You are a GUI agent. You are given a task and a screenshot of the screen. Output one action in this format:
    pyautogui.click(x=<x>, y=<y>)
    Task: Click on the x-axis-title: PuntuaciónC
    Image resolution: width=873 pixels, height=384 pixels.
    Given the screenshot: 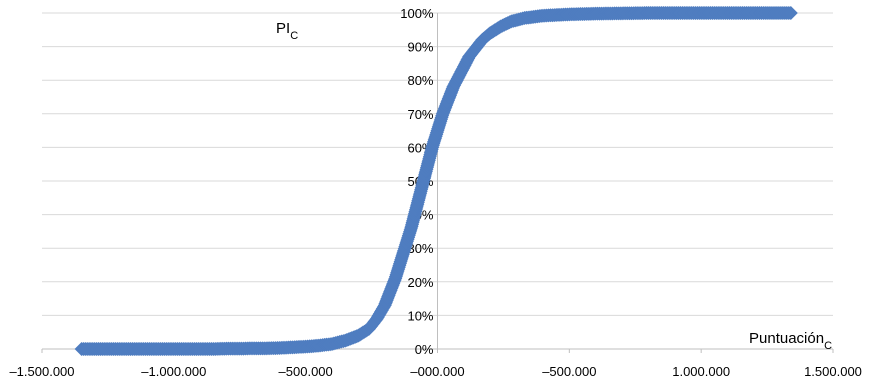 What is the action you would take?
    pyautogui.click(x=790, y=341)
    